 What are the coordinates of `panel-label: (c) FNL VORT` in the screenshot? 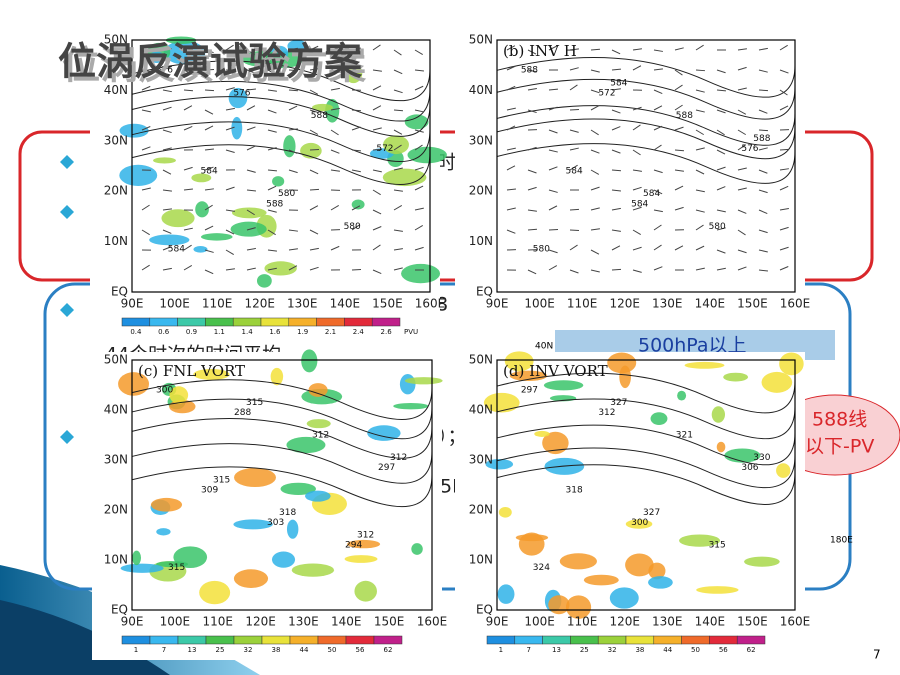 It's located at (191, 371).